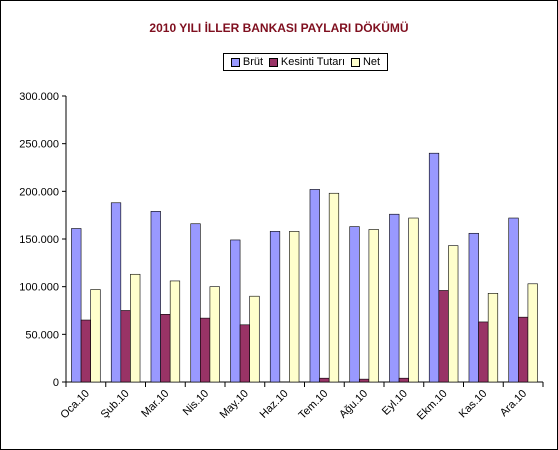  What do you see at coordinates (273, 62) in the screenshot?
I see `legend-swatch-kesinti` at bounding box center [273, 62].